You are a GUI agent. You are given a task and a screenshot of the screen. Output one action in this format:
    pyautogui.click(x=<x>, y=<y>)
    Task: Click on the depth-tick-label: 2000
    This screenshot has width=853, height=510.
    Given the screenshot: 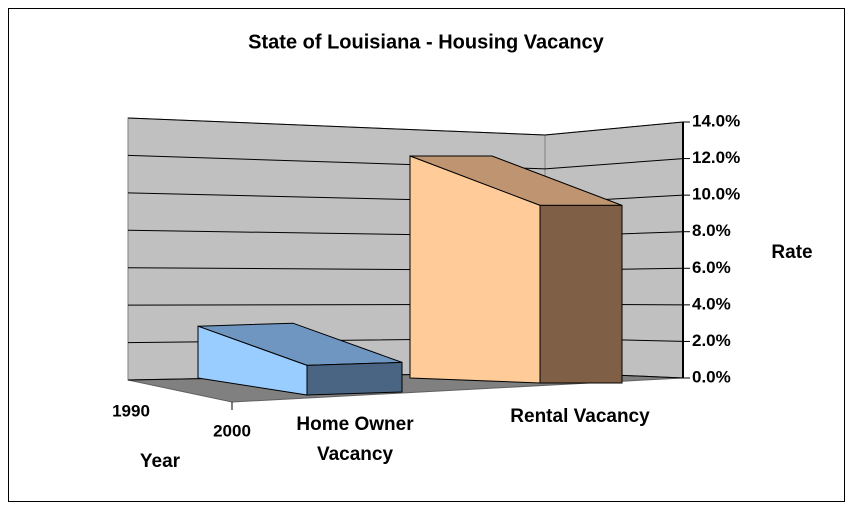 What is the action you would take?
    pyautogui.click(x=232, y=430)
    